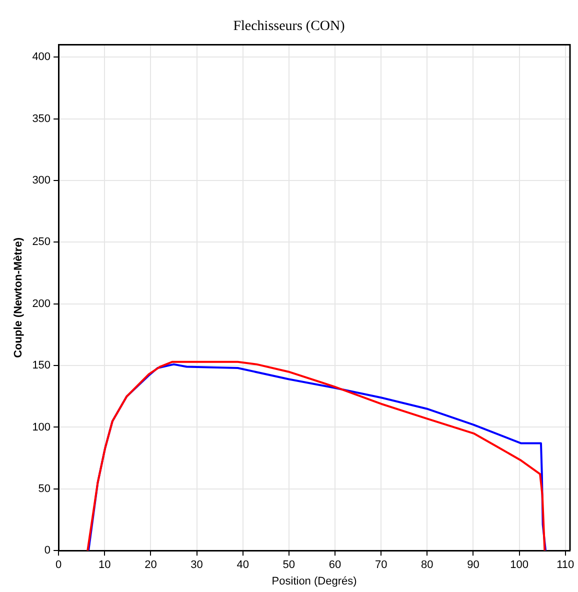  What do you see at coordinates (565, 565) in the screenshot?
I see `x-tick-label: 110` at bounding box center [565, 565].